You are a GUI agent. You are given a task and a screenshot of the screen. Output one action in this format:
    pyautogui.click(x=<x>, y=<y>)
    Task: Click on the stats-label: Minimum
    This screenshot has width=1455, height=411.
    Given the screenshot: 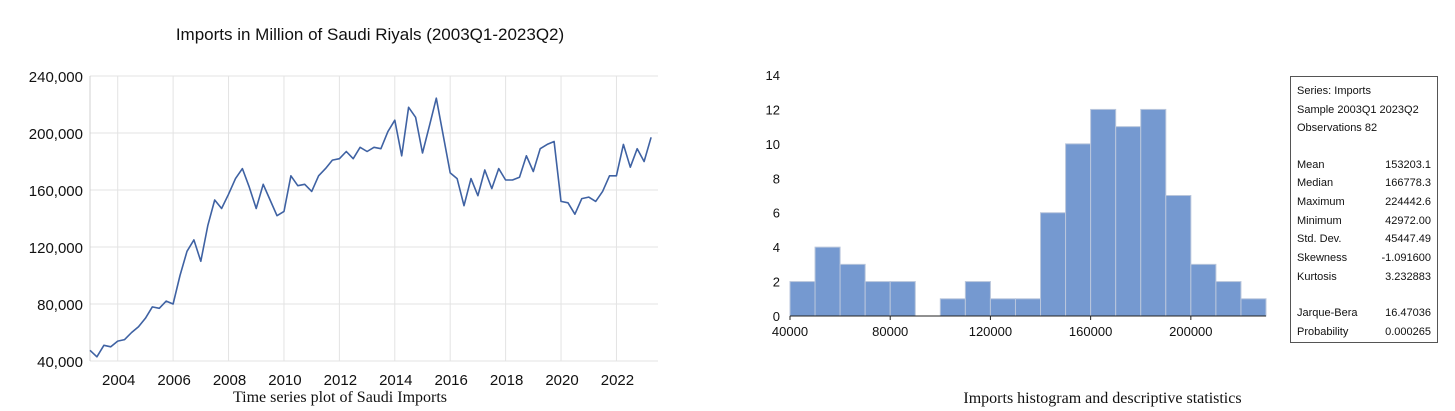 What is the action you would take?
    pyautogui.click(x=1319, y=220)
    